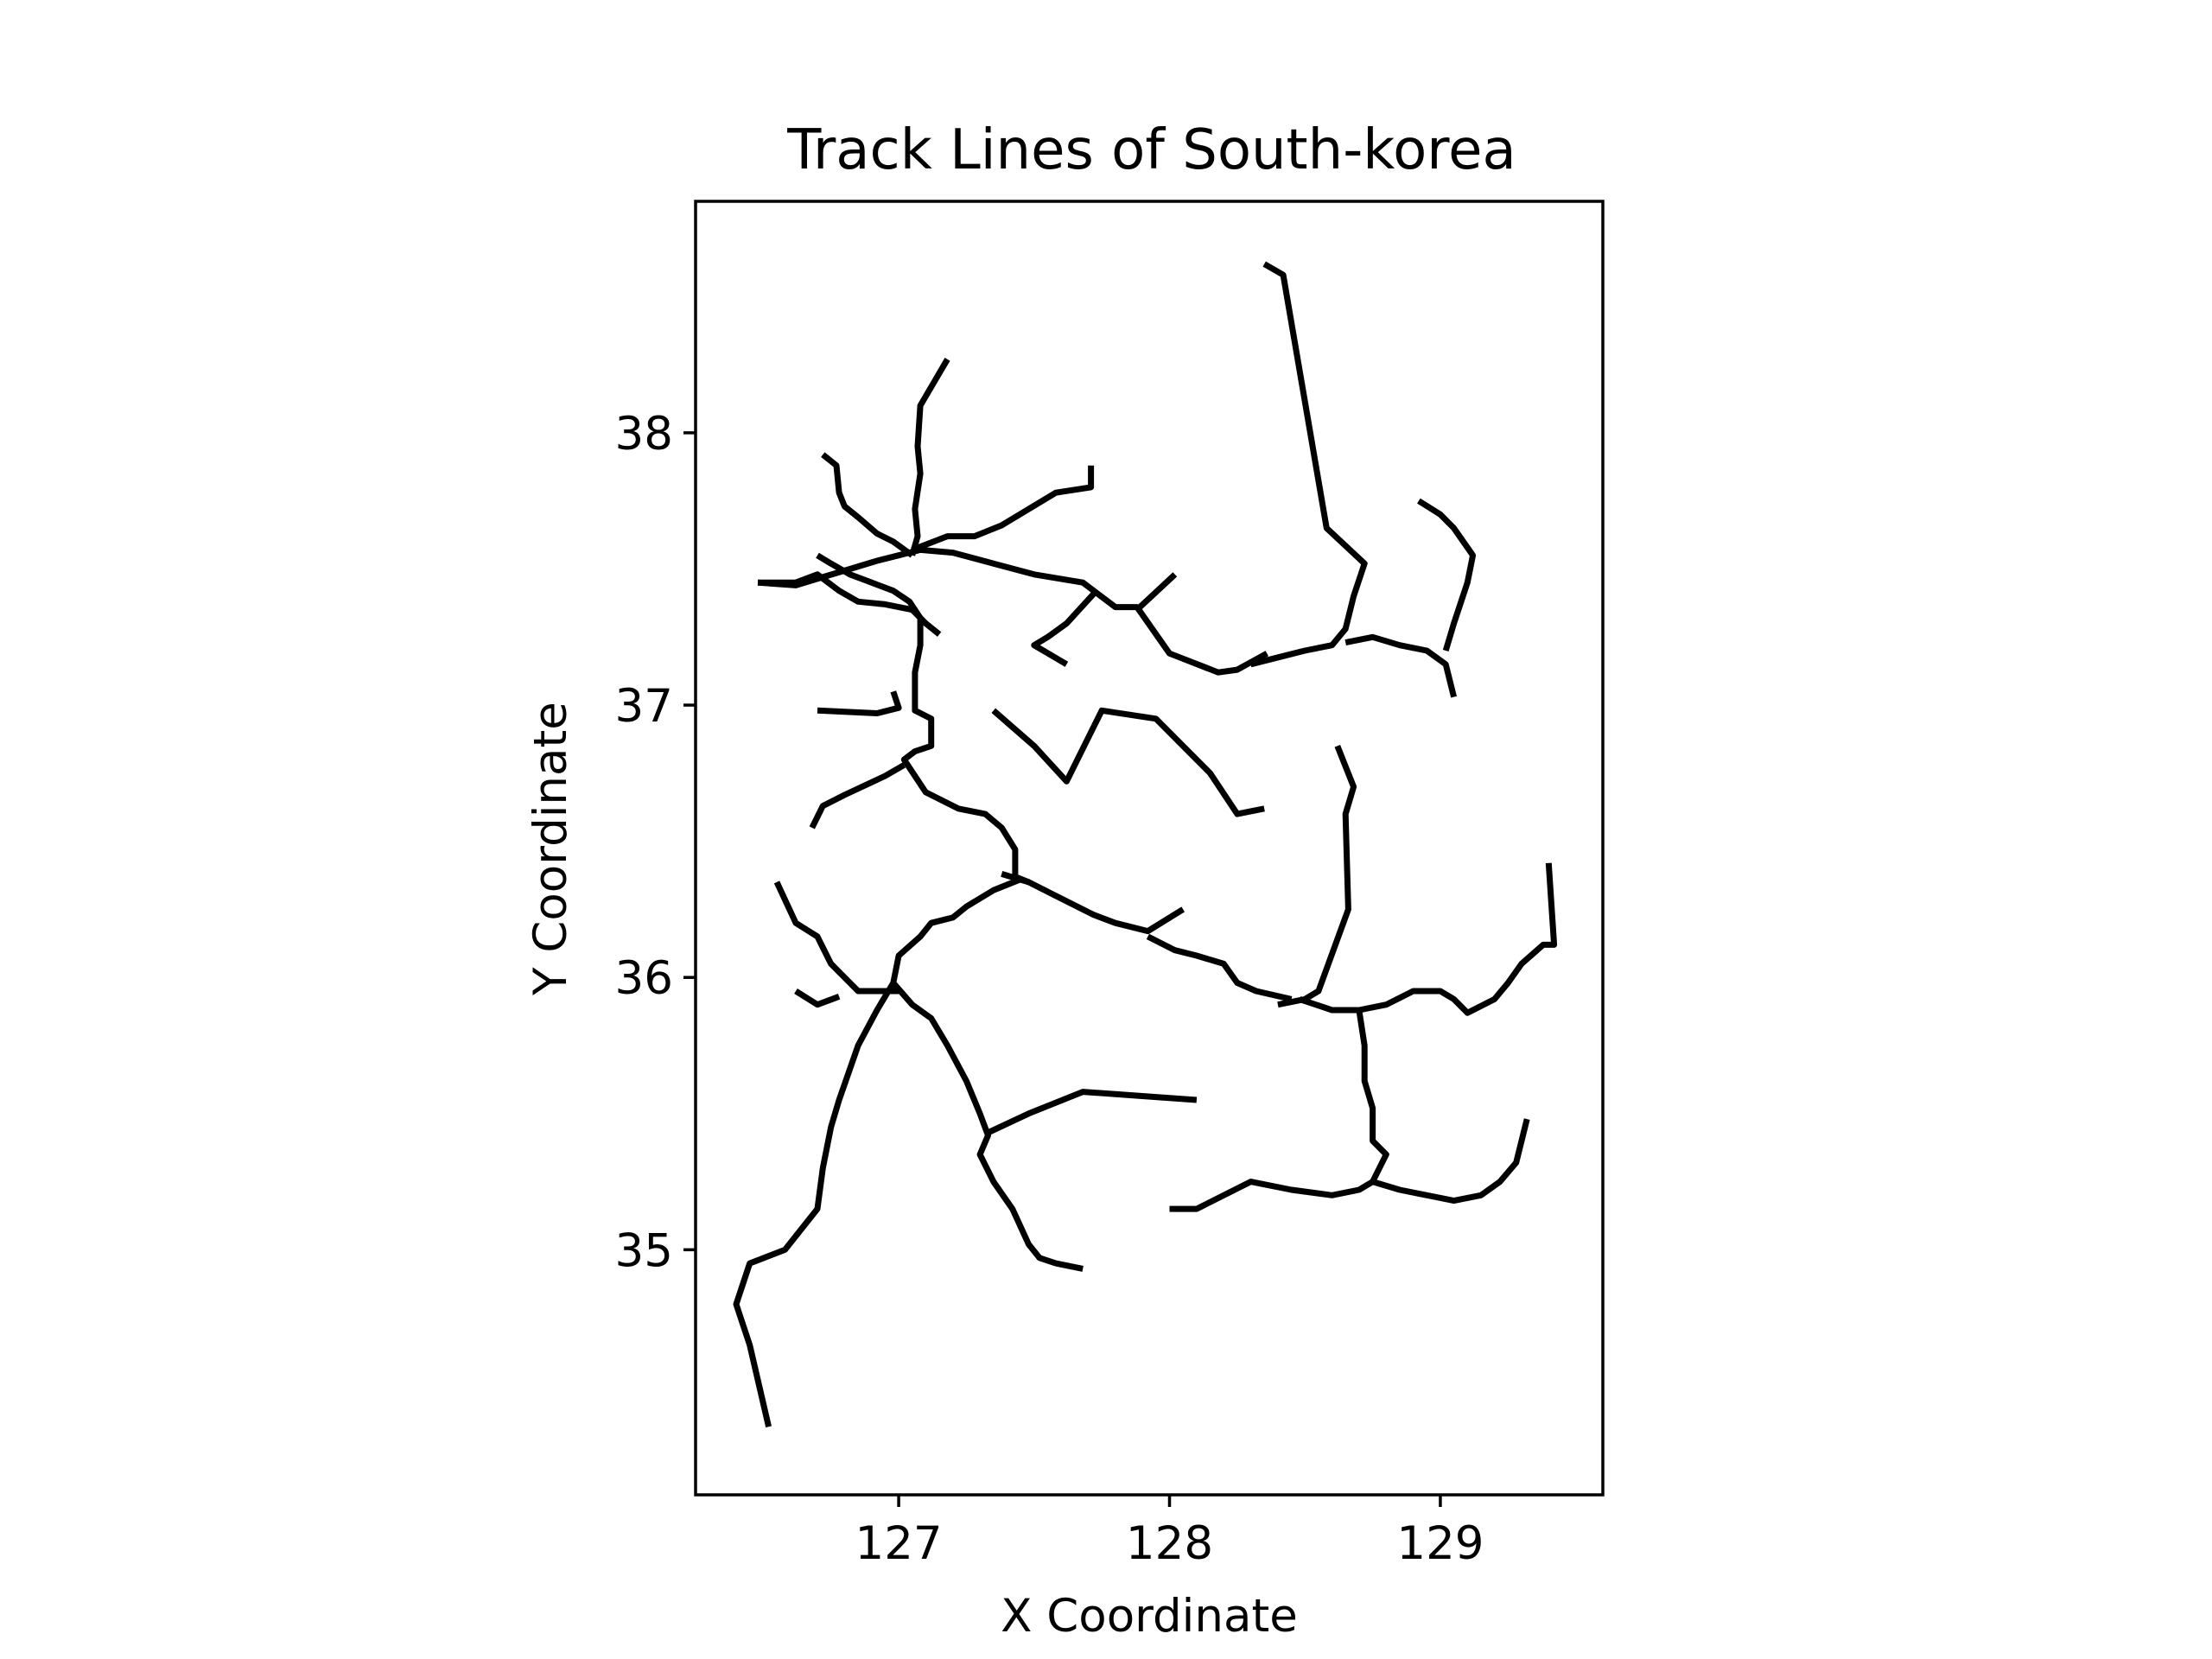 The height and width of the screenshot is (1659, 2212). What do you see at coordinates (644, 978) in the screenshot?
I see `y-tick-label: 36` at bounding box center [644, 978].